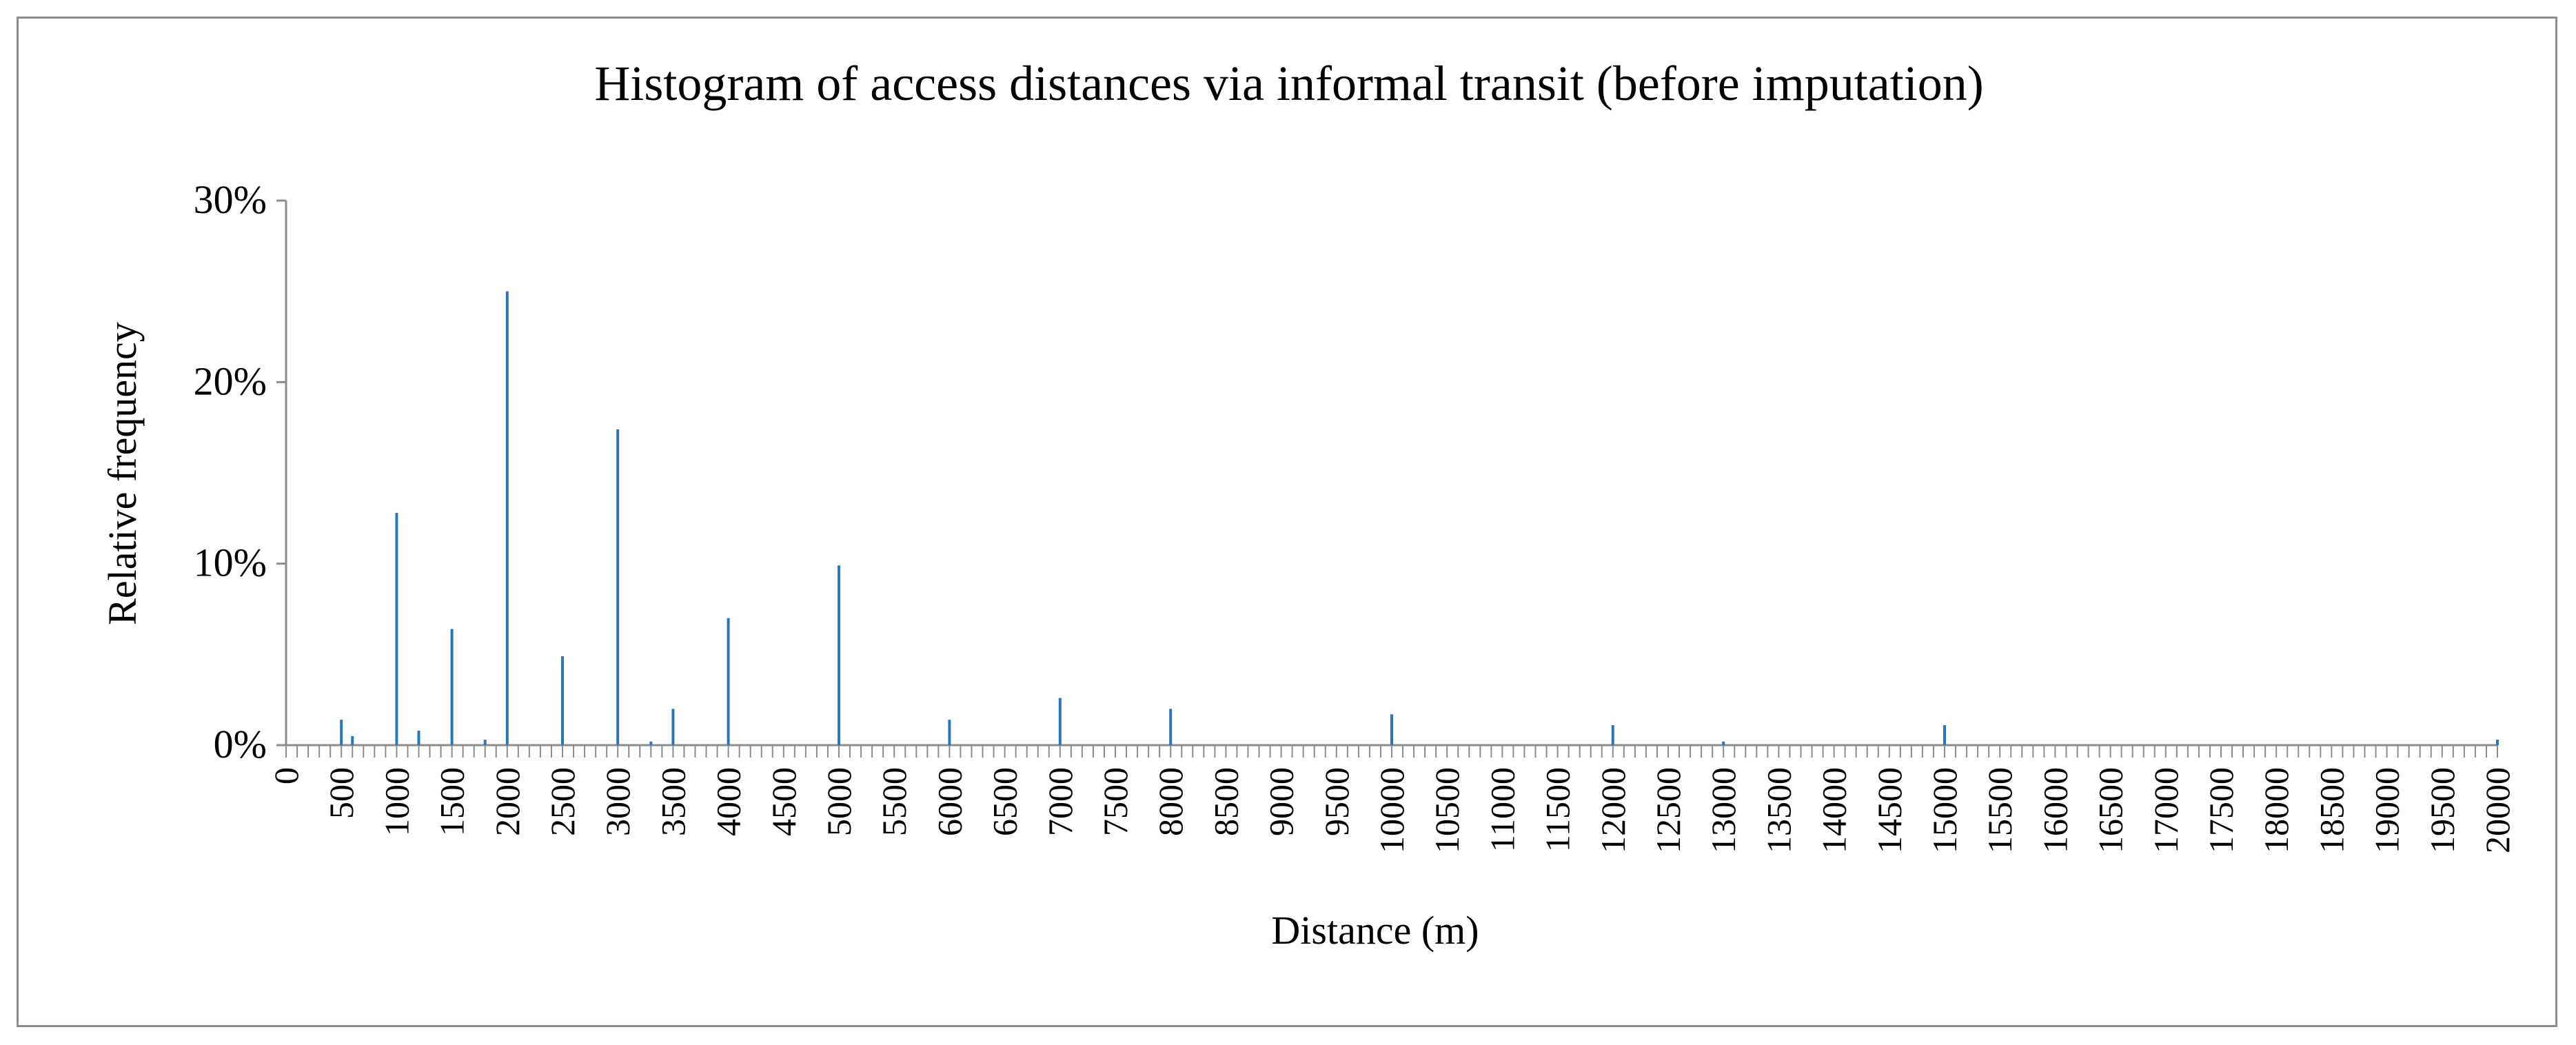 The height and width of the screenshot is (1045, 2576). What do you see at coordinates (230, 200) in the screenshot?
I see `y-tick-label: 30%` at bounding box center [230, 200].